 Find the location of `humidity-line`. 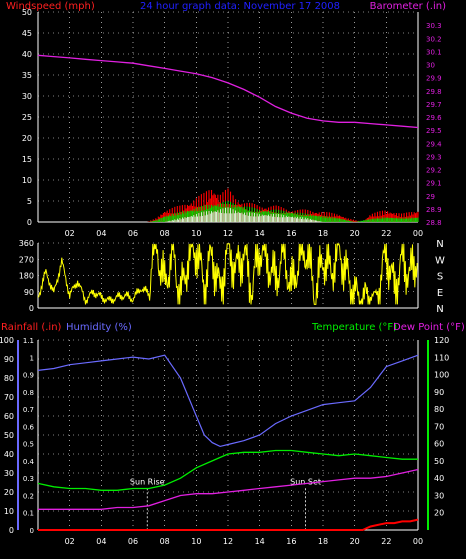

humidity-line is located at coordinates (228, 401).